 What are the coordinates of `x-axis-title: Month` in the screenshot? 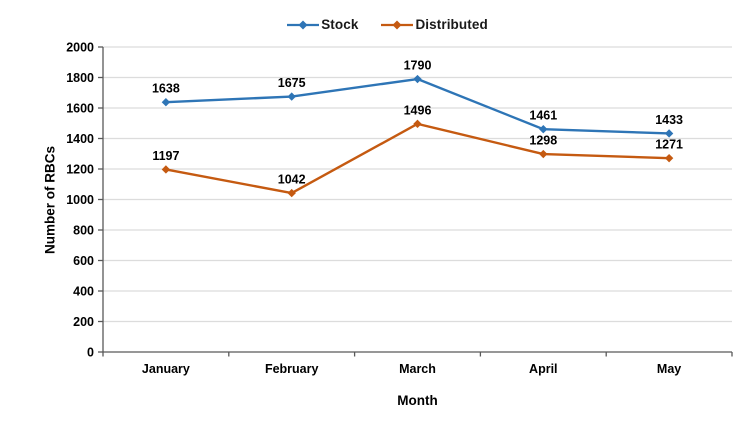 It's located at (417, 400).